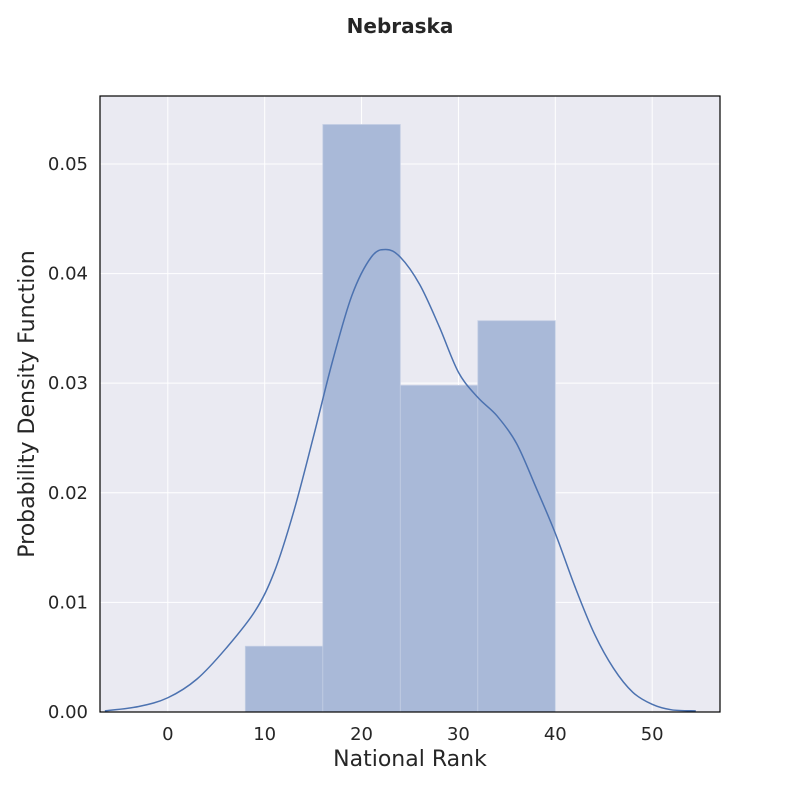 This screenshot has width=800, height=800. I want to click on chart-title: Nebraska, so click(400, 26).